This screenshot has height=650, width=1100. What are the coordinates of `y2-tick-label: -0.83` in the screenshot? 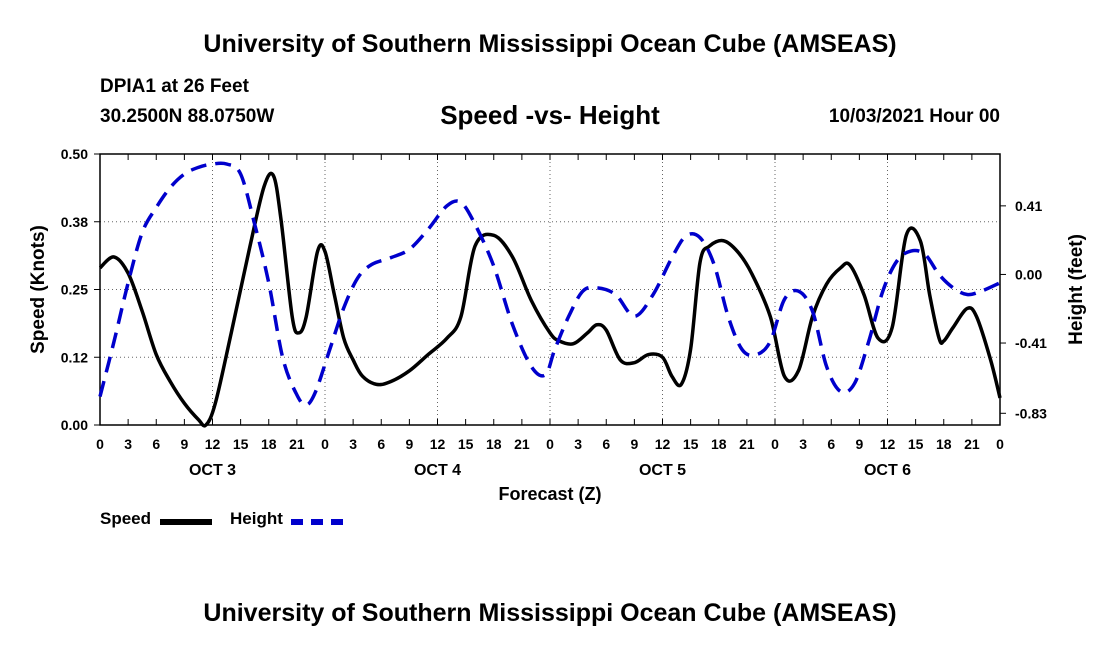 It's located at (1031, 413).